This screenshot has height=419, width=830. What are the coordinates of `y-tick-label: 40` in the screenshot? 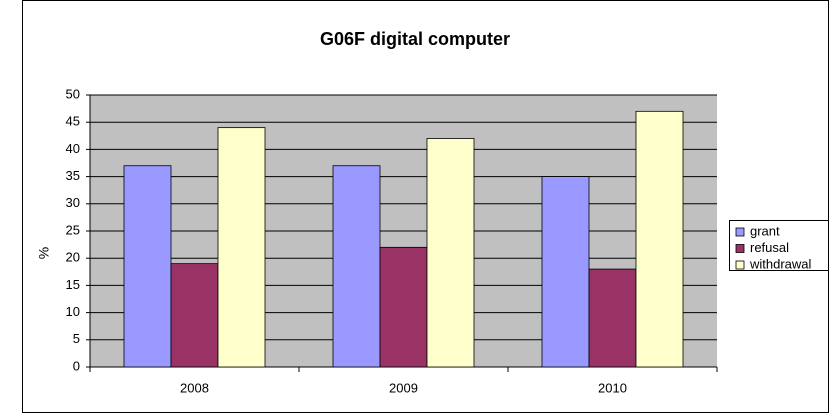 It's located at (73, 148).